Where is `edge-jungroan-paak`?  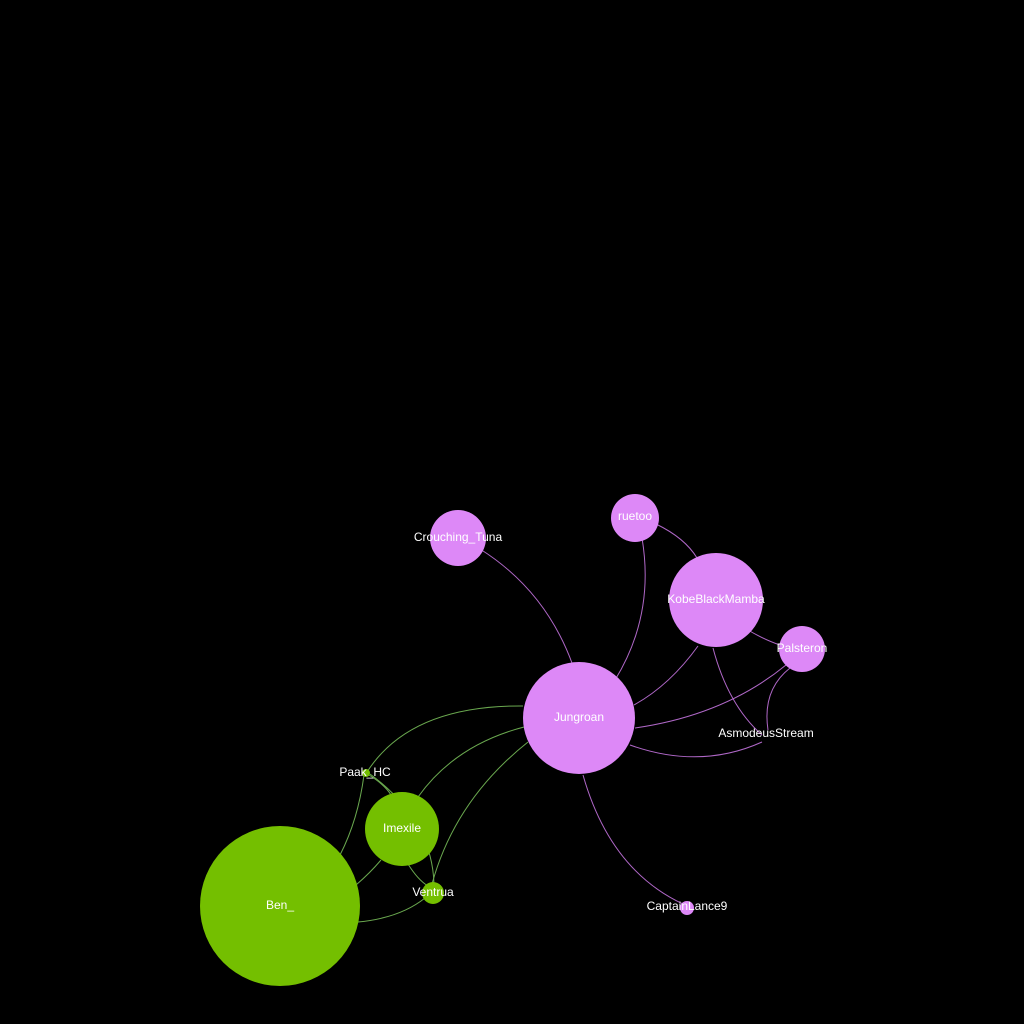
edge-jungroan-paak is located at coordinates (445, 739).